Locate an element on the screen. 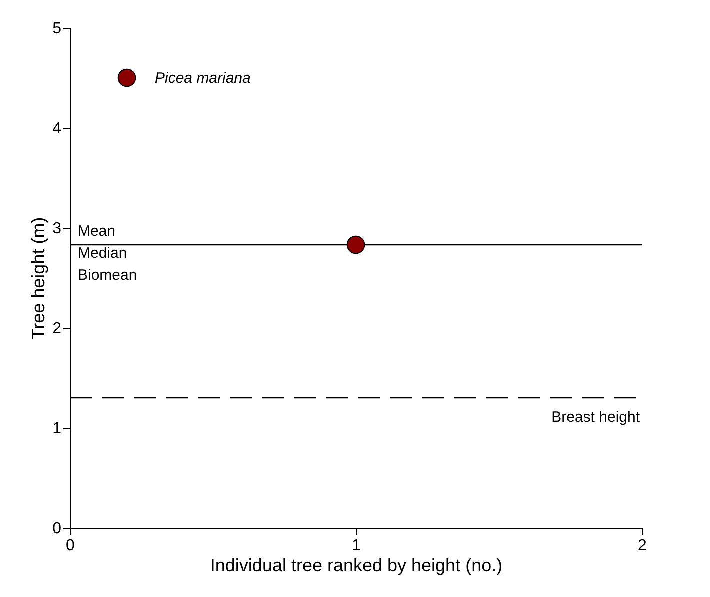 The image size is (710, 597). y-tick-label: 1 is located at coordinates (57, 429).